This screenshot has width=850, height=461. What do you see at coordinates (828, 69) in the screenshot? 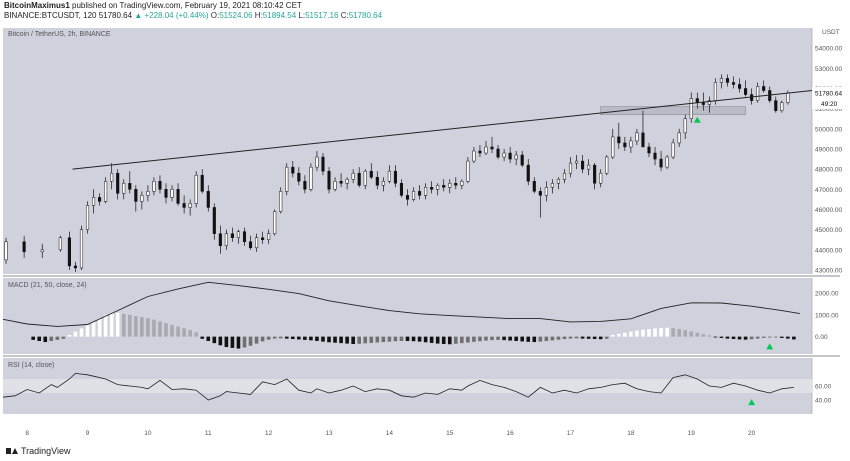
I see `price-tick-label: 53000.00` at bounding box center [828, 69].